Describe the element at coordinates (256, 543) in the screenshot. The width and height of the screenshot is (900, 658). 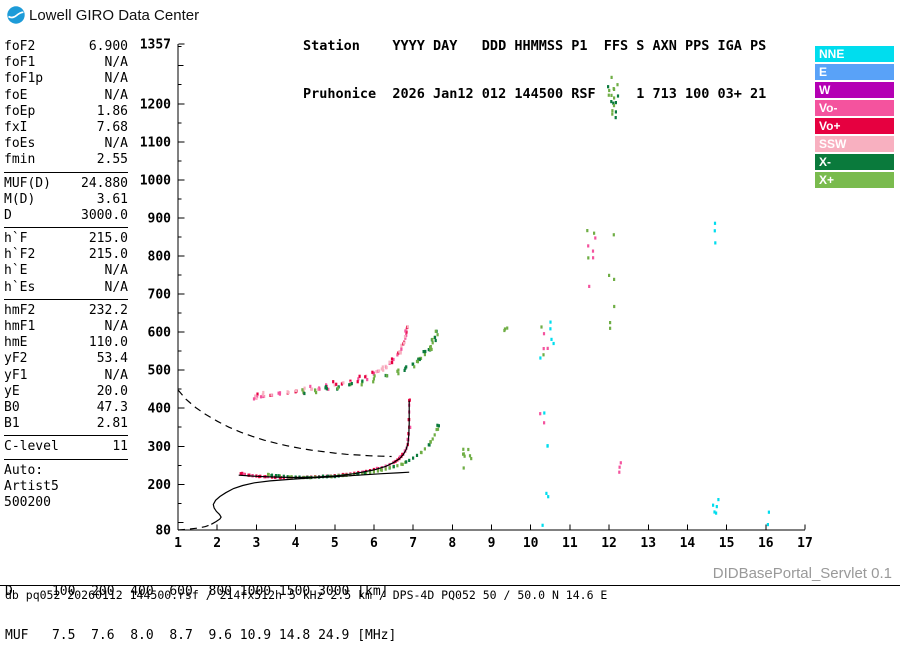
I see `x-tick-label: 3` at that location.